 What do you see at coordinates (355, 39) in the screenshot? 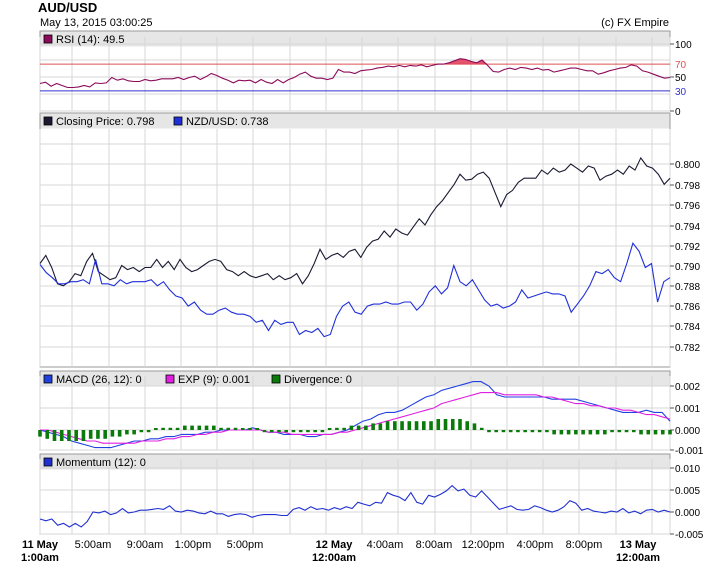
I see `rsi-legend-bar` at bounding box center [355, 39].